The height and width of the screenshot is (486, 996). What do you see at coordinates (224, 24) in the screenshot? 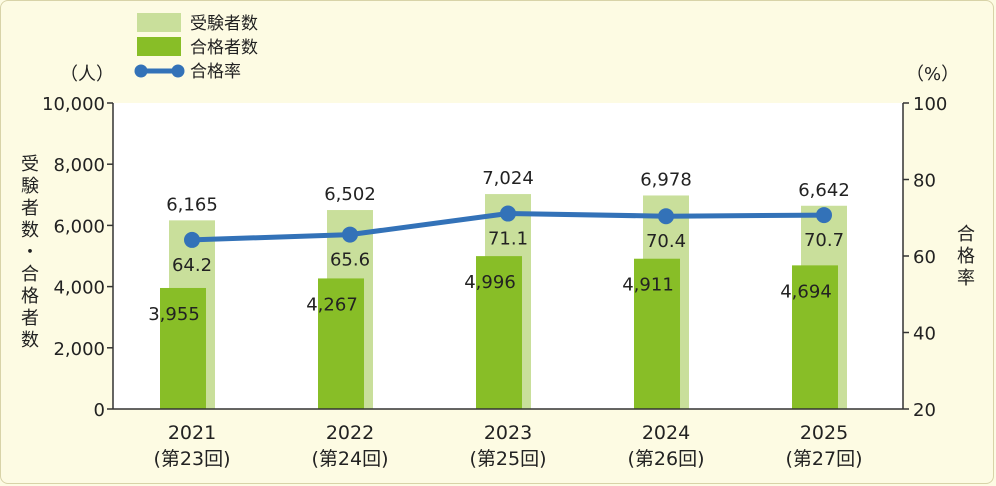
I see `legend-label-applicants: 受験者数` at bounding box center [224, 24].